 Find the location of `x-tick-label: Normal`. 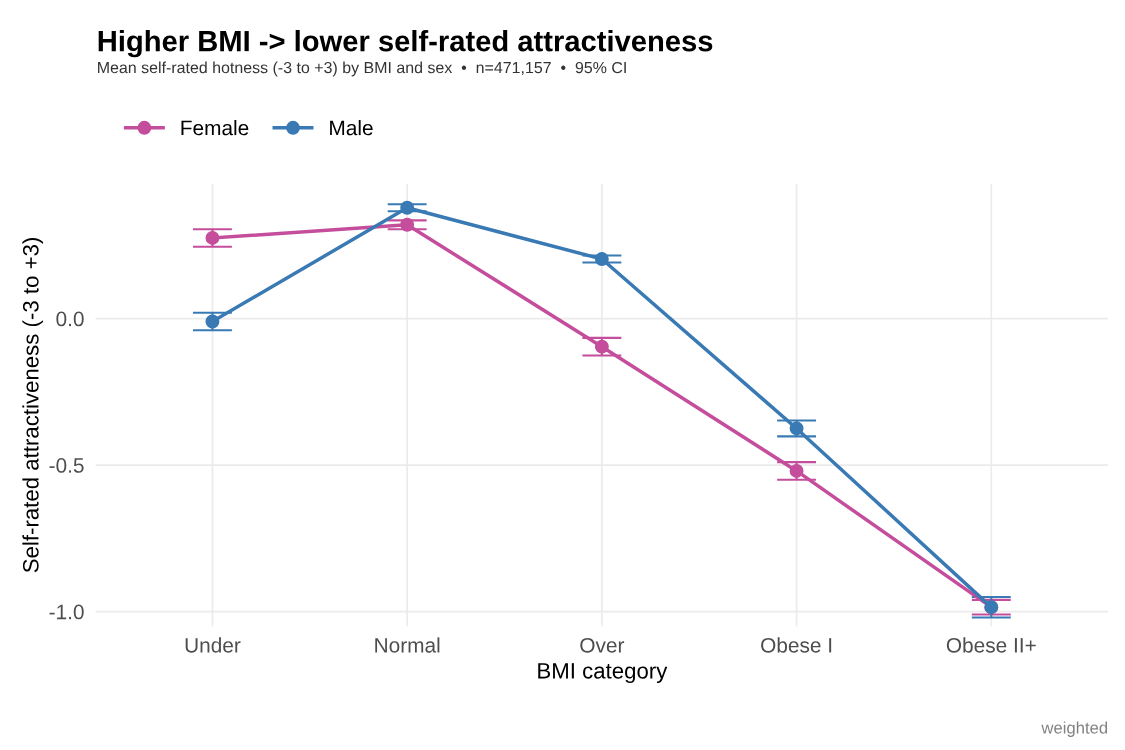

x-tick-label: Normal is located at coordinates (407, 645).